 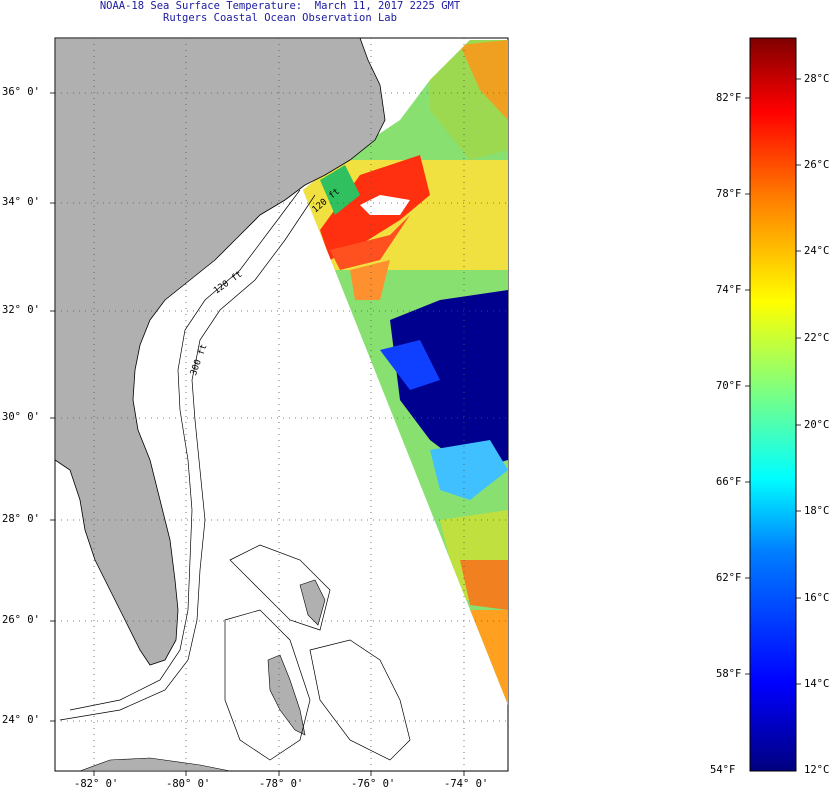 What do you see at coordinates (729, 98) in the screenshot?
I see `colorbar-f-label: 82°F` at bounding box center [729, 98].